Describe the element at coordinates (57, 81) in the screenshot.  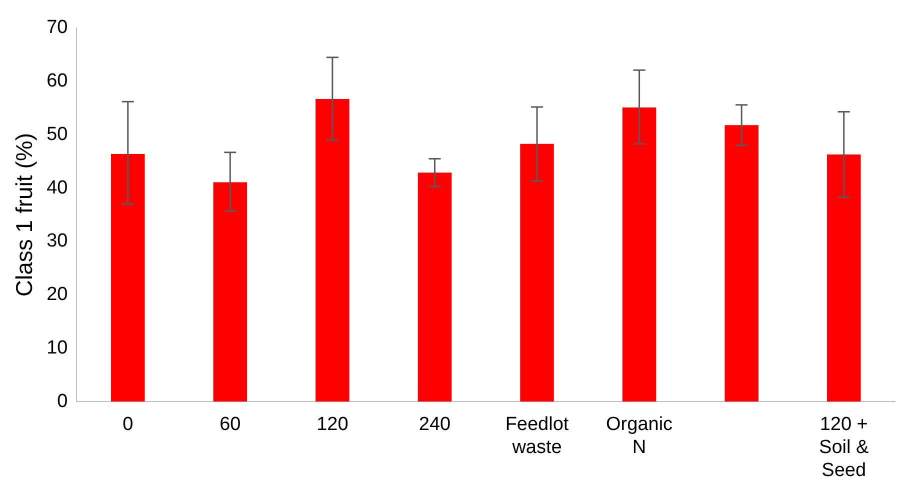
I see `y-tick-label: 60` at that location.